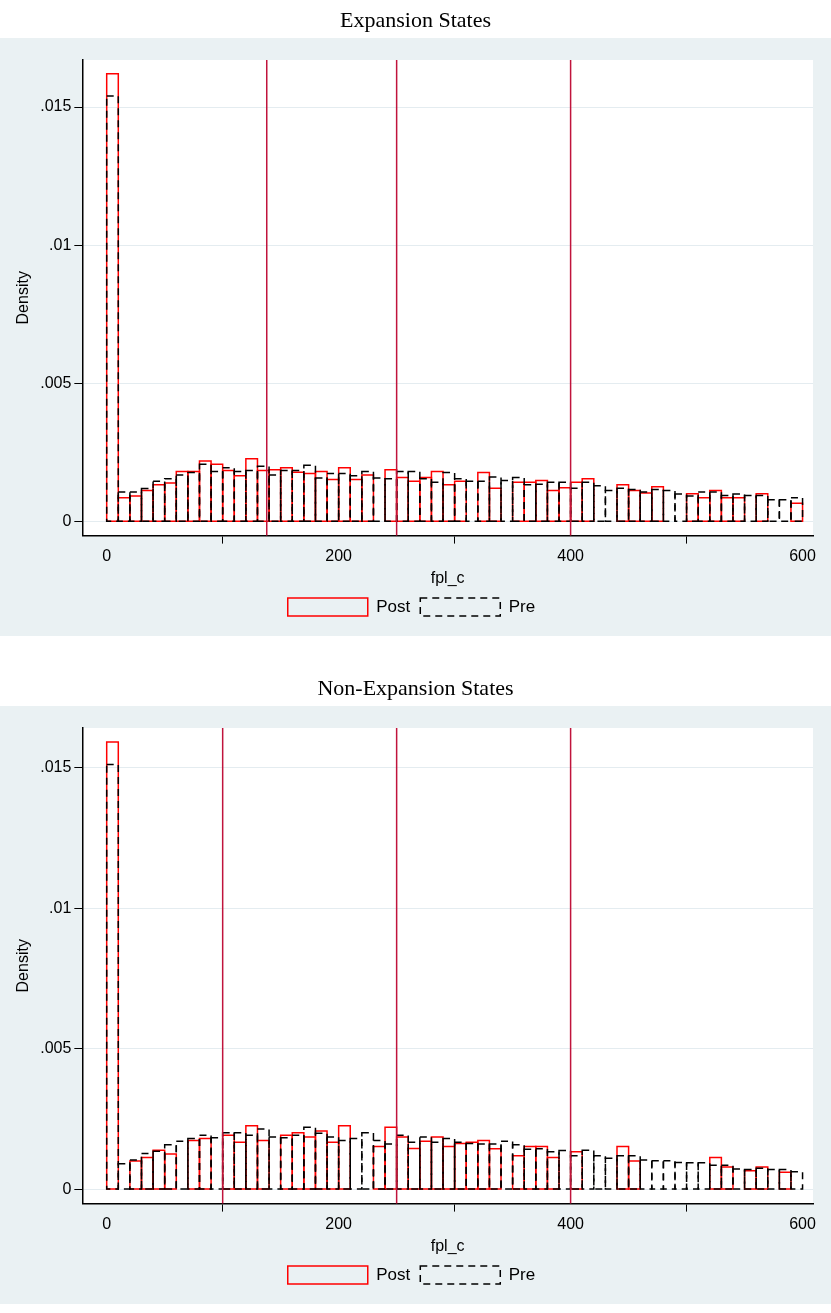 The image size is (831, 1313). Describe the element at coordinates (415, 688) in the screenshot. I see `chart-title: Non-Expansion States` at that location.